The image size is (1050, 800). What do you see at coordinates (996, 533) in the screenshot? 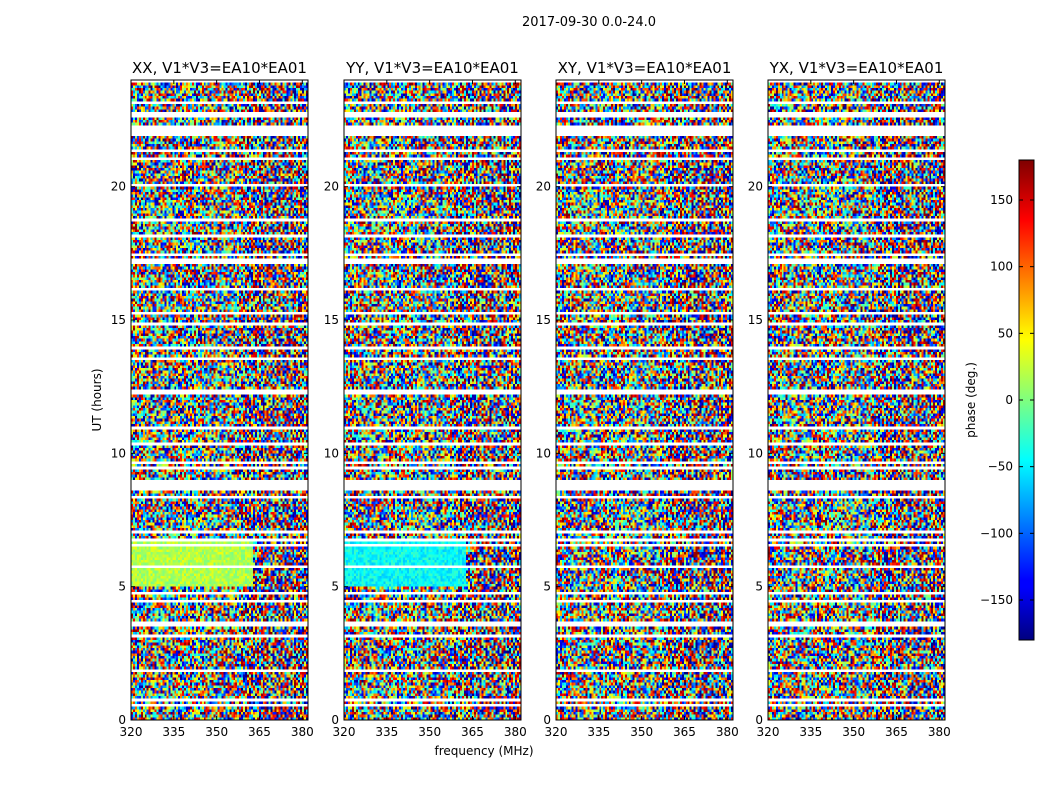
I see `colorbar-tick-label: −100` at bounding box center [996, 533].